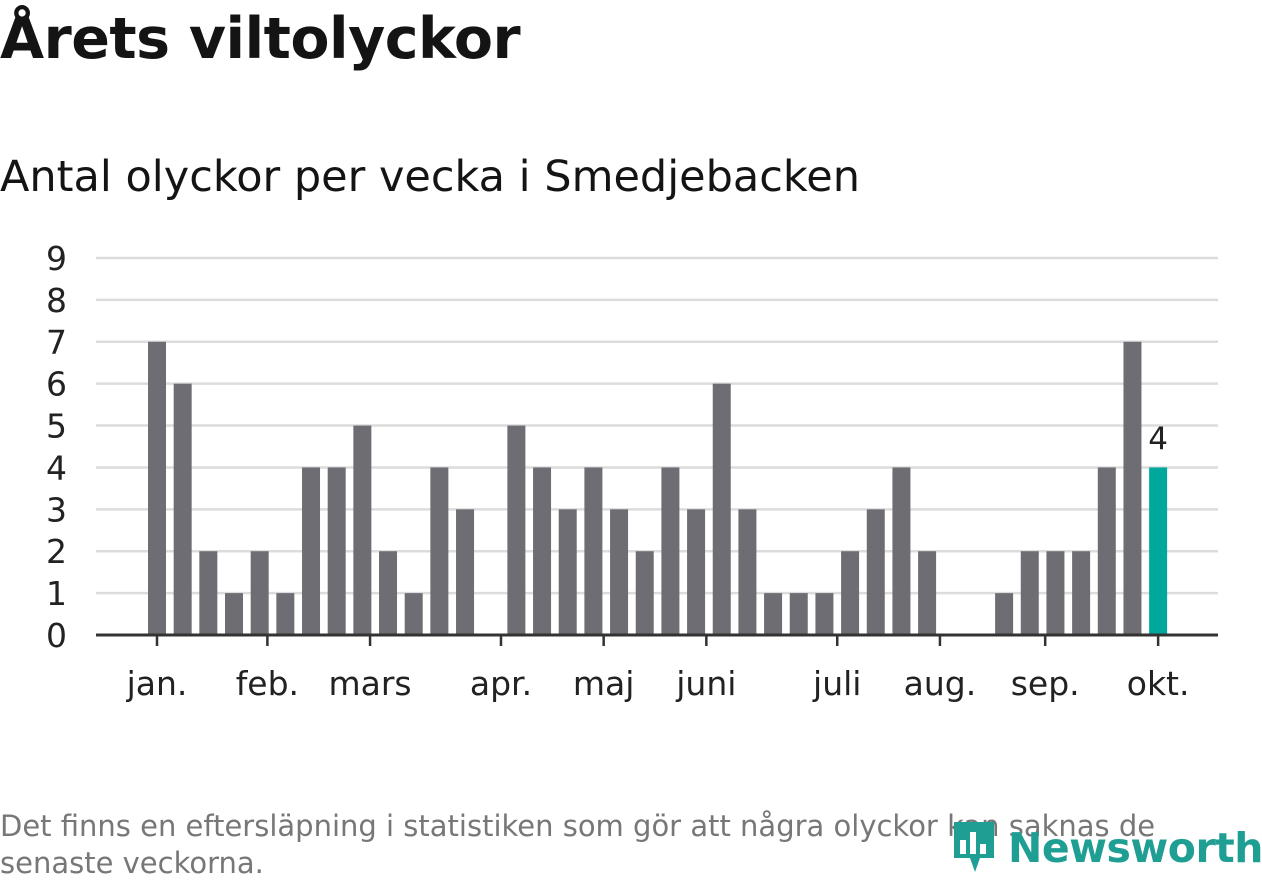 The width and height of the screenshot is (1262, 882). Describe the element at coordinates (56, 509) in the screenshot. I see `y-tick-label-3: 3` at that location.